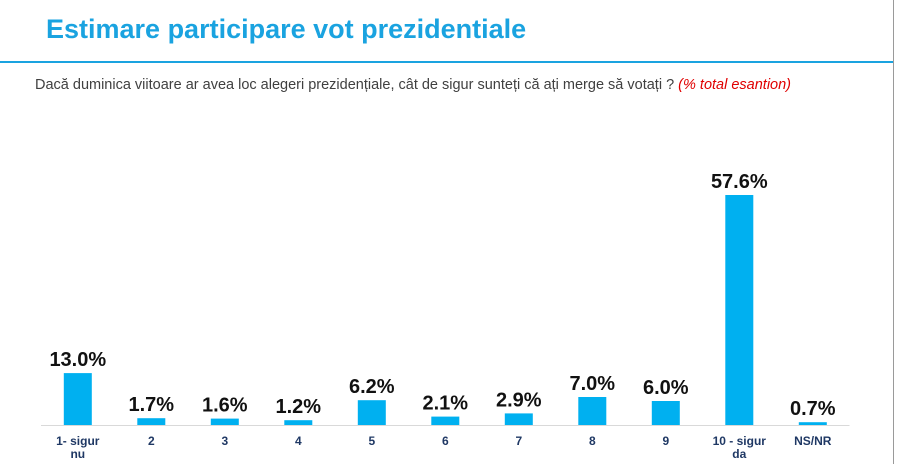  Describe the element at coordinates (299, 407) in the screenshot. I see `data-label-4: 1.2%` at that location.